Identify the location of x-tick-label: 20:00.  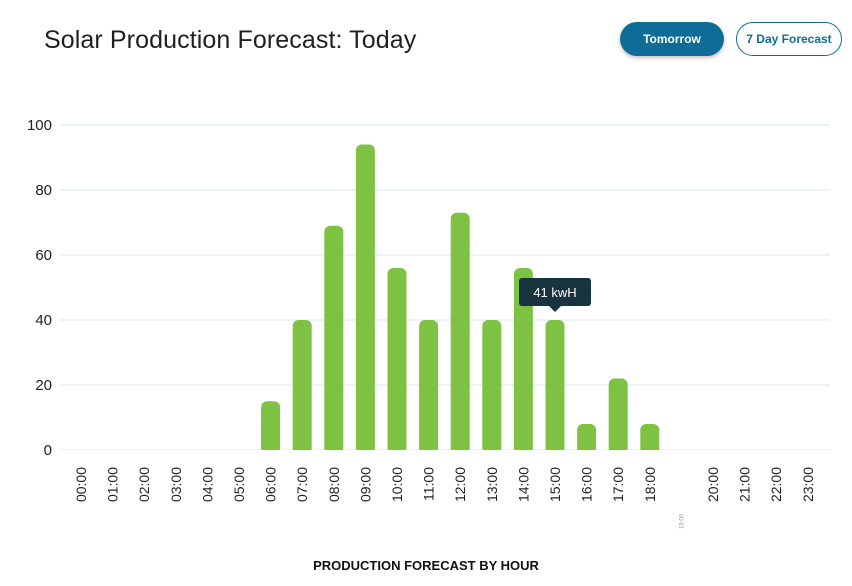
(713, 484).